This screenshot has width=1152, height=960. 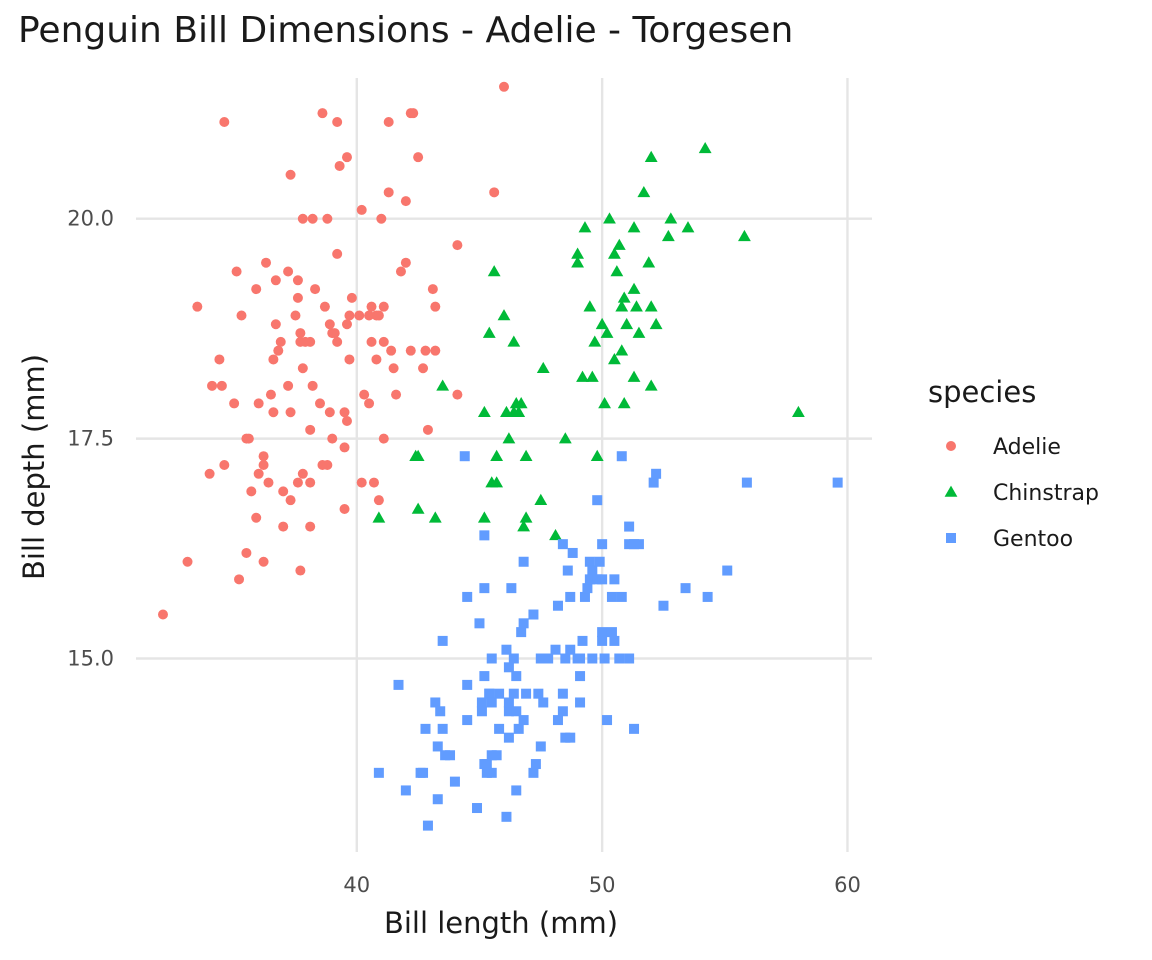 I want to click on y-tick-label: 15.0, so click(x=90, y=659).